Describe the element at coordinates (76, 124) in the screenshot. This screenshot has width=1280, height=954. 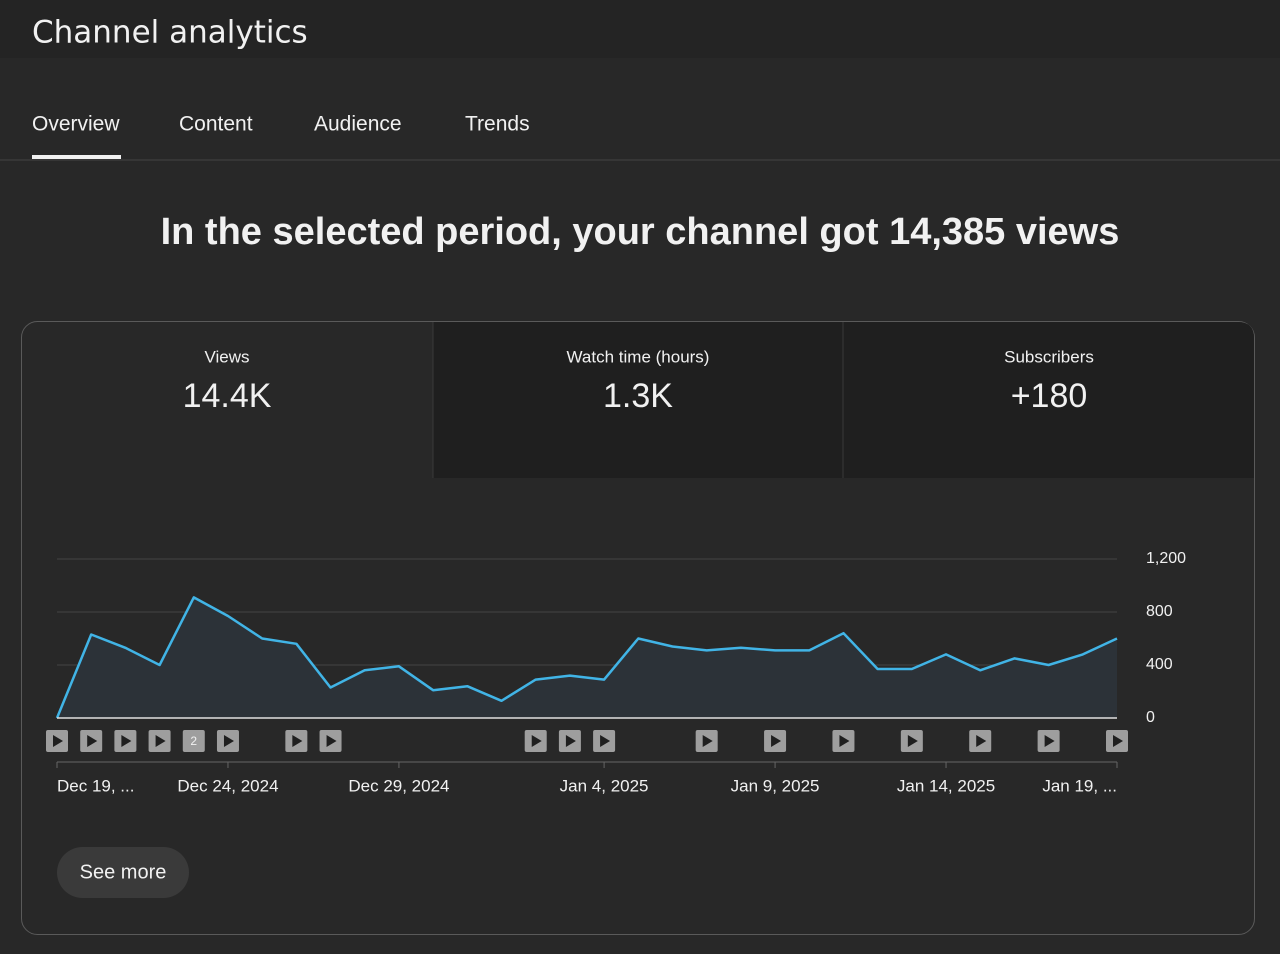
I see `tab: Overview` at that location.